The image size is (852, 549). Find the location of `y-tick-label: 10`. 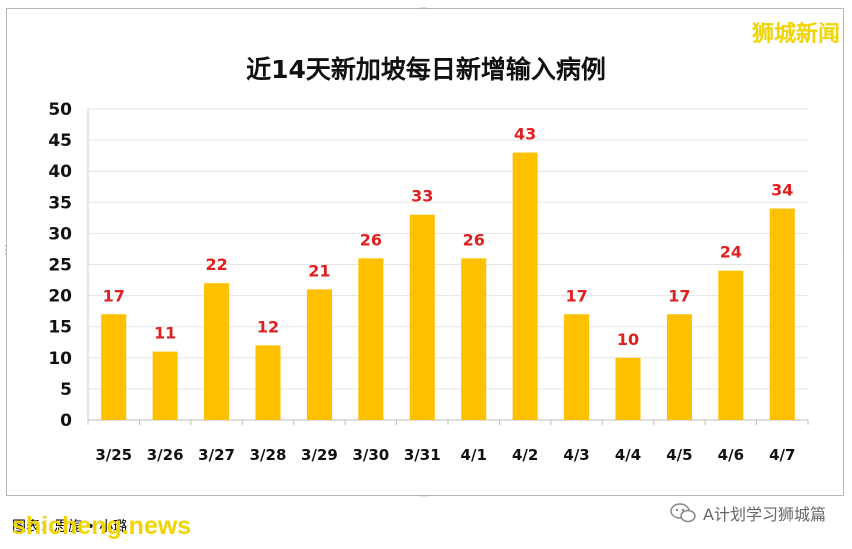

y-tick-label: 10 is located at coordinates (60, 359).